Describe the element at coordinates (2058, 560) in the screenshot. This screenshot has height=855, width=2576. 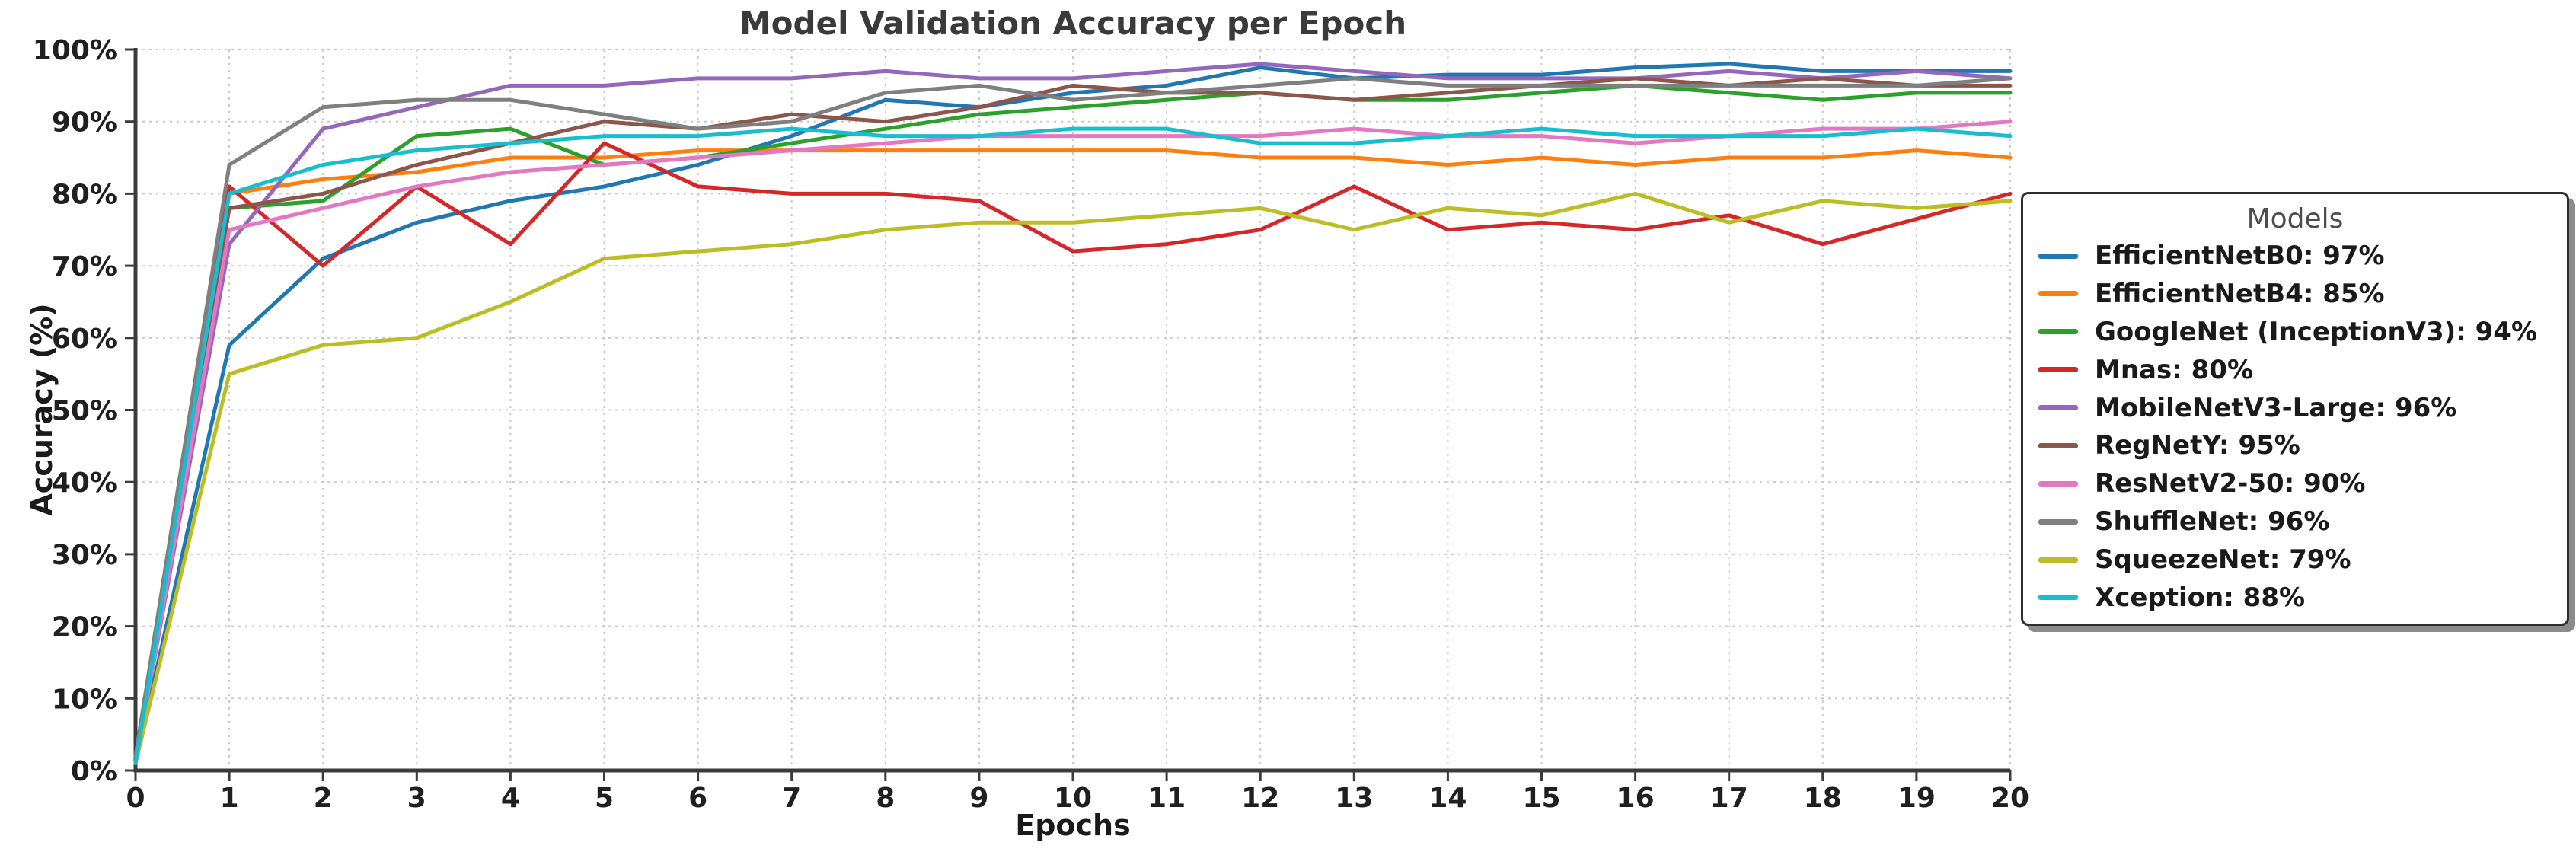
I see `legend-swatch-SqueezeNet` at that location.